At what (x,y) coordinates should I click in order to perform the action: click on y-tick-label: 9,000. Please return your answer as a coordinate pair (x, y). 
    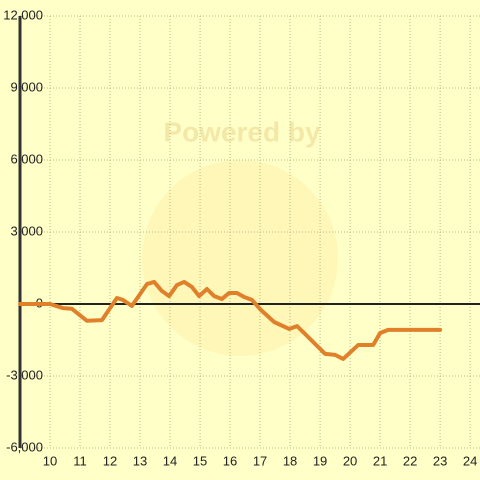
    Looking at the image, I should click on (26, 86).